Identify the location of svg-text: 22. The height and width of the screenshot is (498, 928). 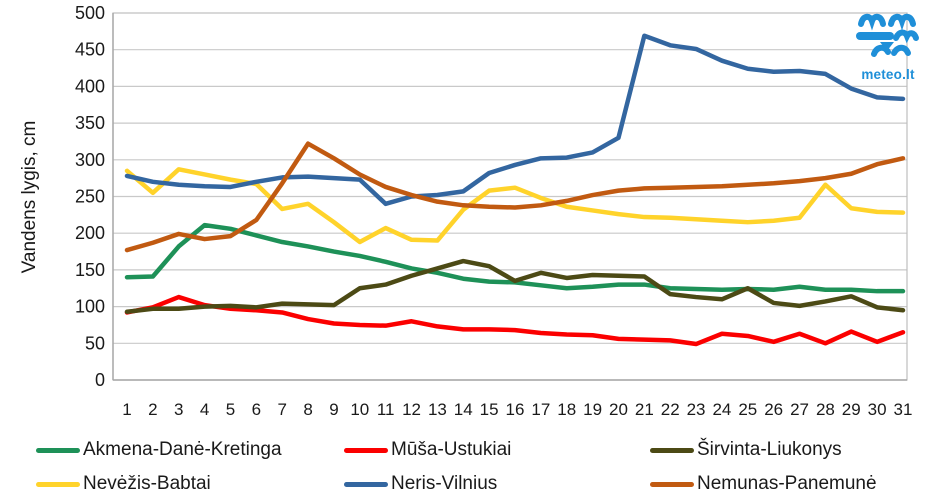
(670, 409).